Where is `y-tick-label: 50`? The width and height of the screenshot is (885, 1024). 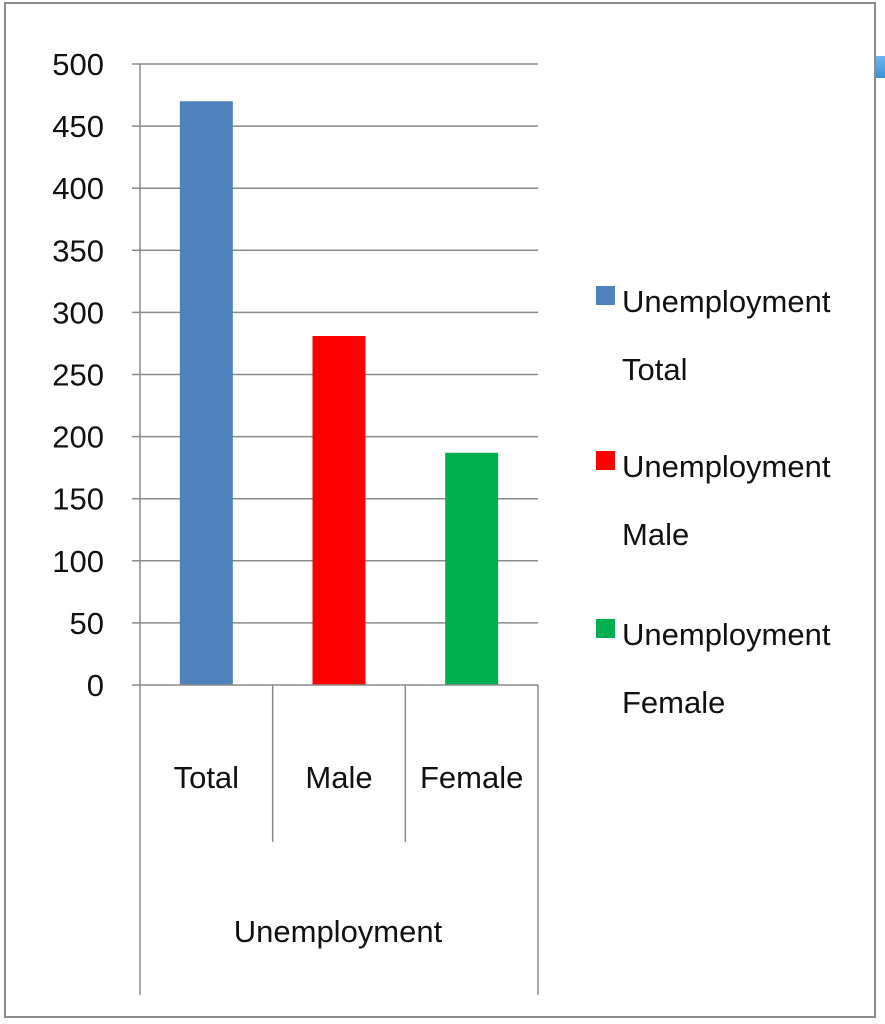
y-tick-label: 50 is located at coordinates (87, 623).